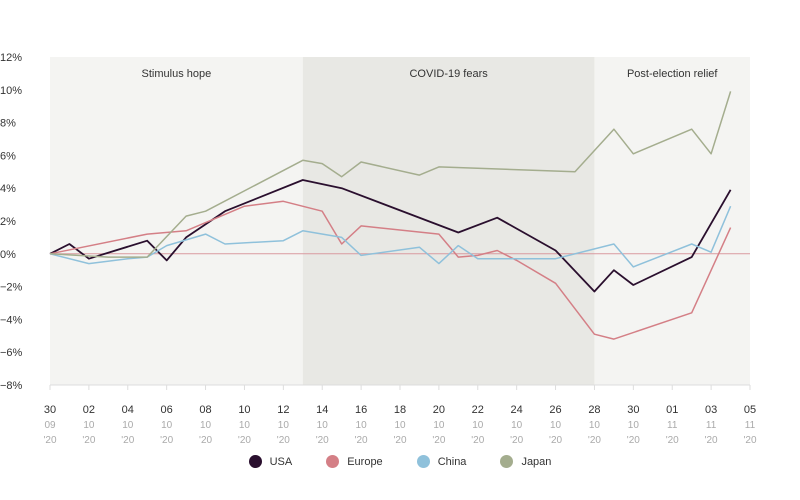  Describe the element at coordinates (283, 410) in the screenshot. I see `x-tick-day: 12` at that location.